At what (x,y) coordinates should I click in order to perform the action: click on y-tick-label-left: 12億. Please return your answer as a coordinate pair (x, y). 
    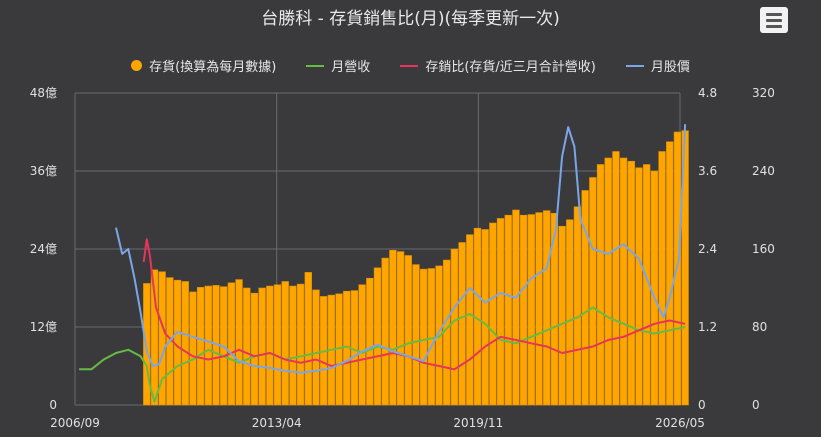
    Looking at the image, I should click on (43, 327).